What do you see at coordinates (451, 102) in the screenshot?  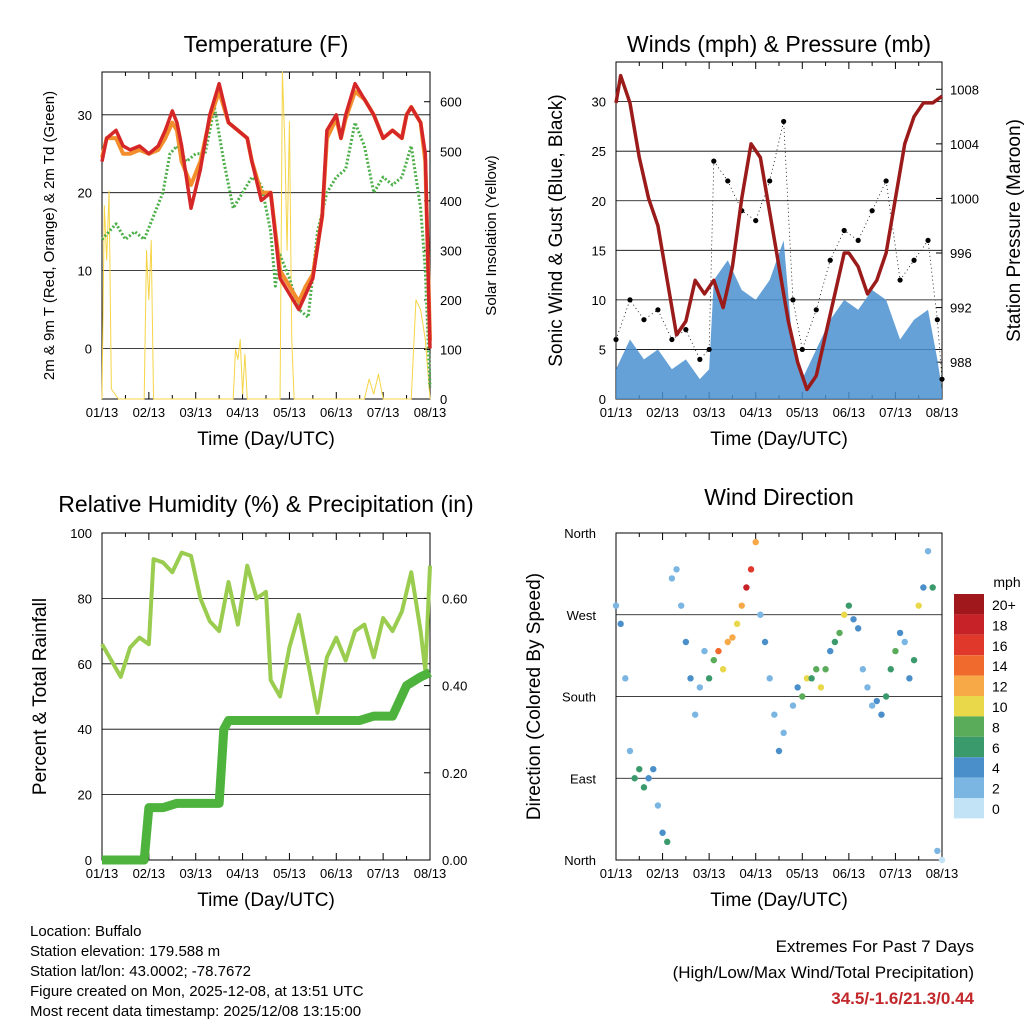 I see `y2-tick-label: 600` at bounding box center [451, 102].